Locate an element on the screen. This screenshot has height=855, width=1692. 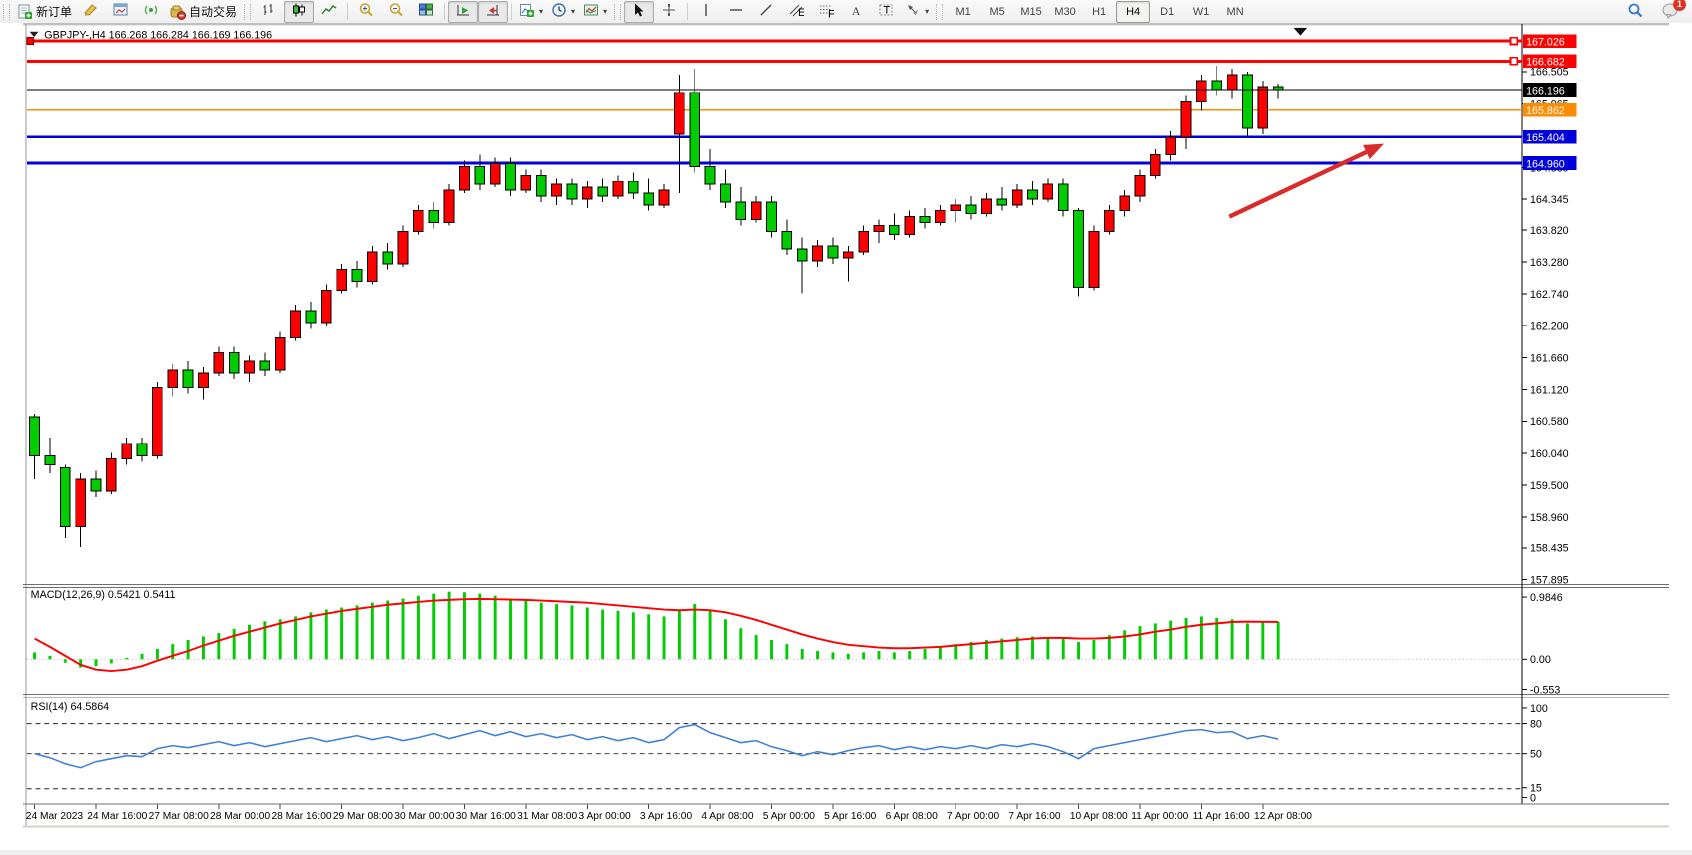
time-label: 27 Mar 08:00 is located at coordinates (179, 816).